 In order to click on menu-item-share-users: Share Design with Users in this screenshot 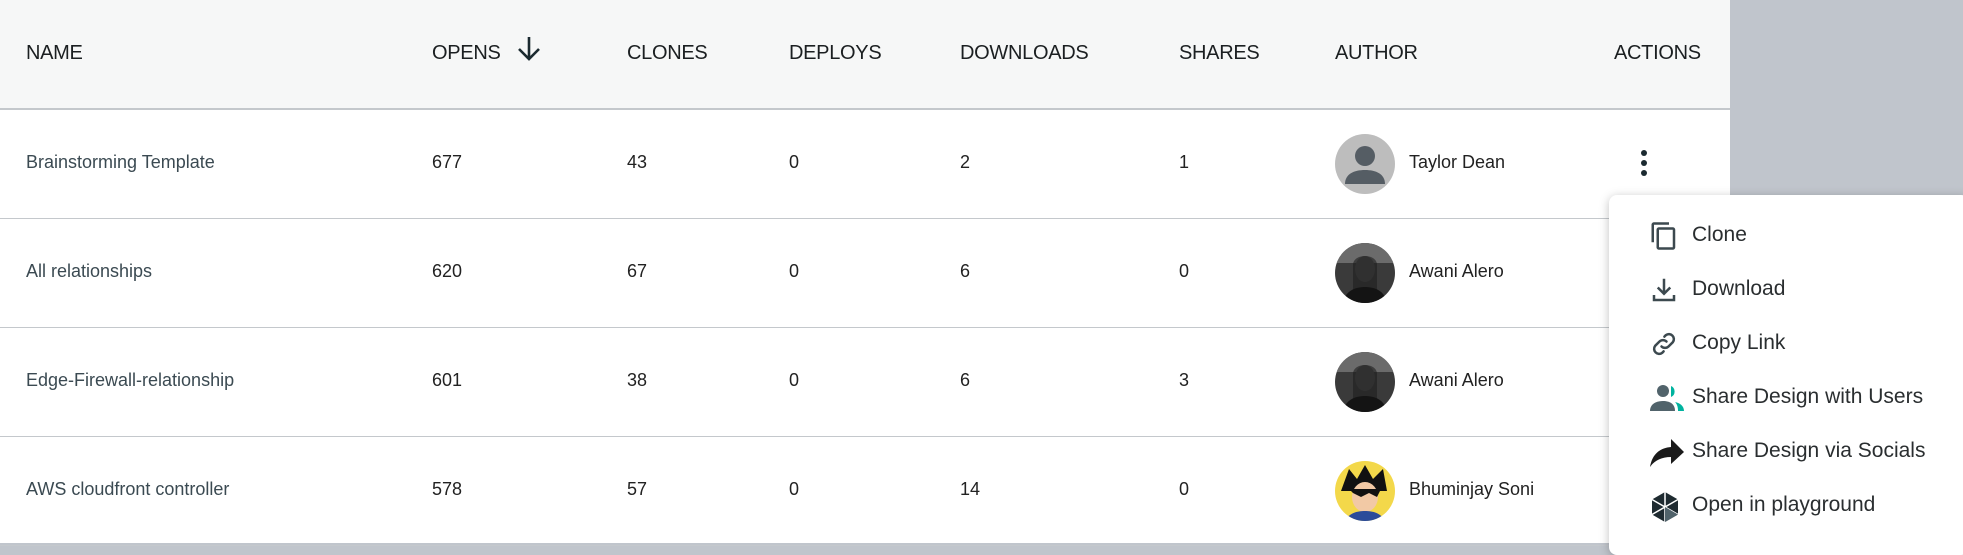, I will do `click(1786, 398)`.